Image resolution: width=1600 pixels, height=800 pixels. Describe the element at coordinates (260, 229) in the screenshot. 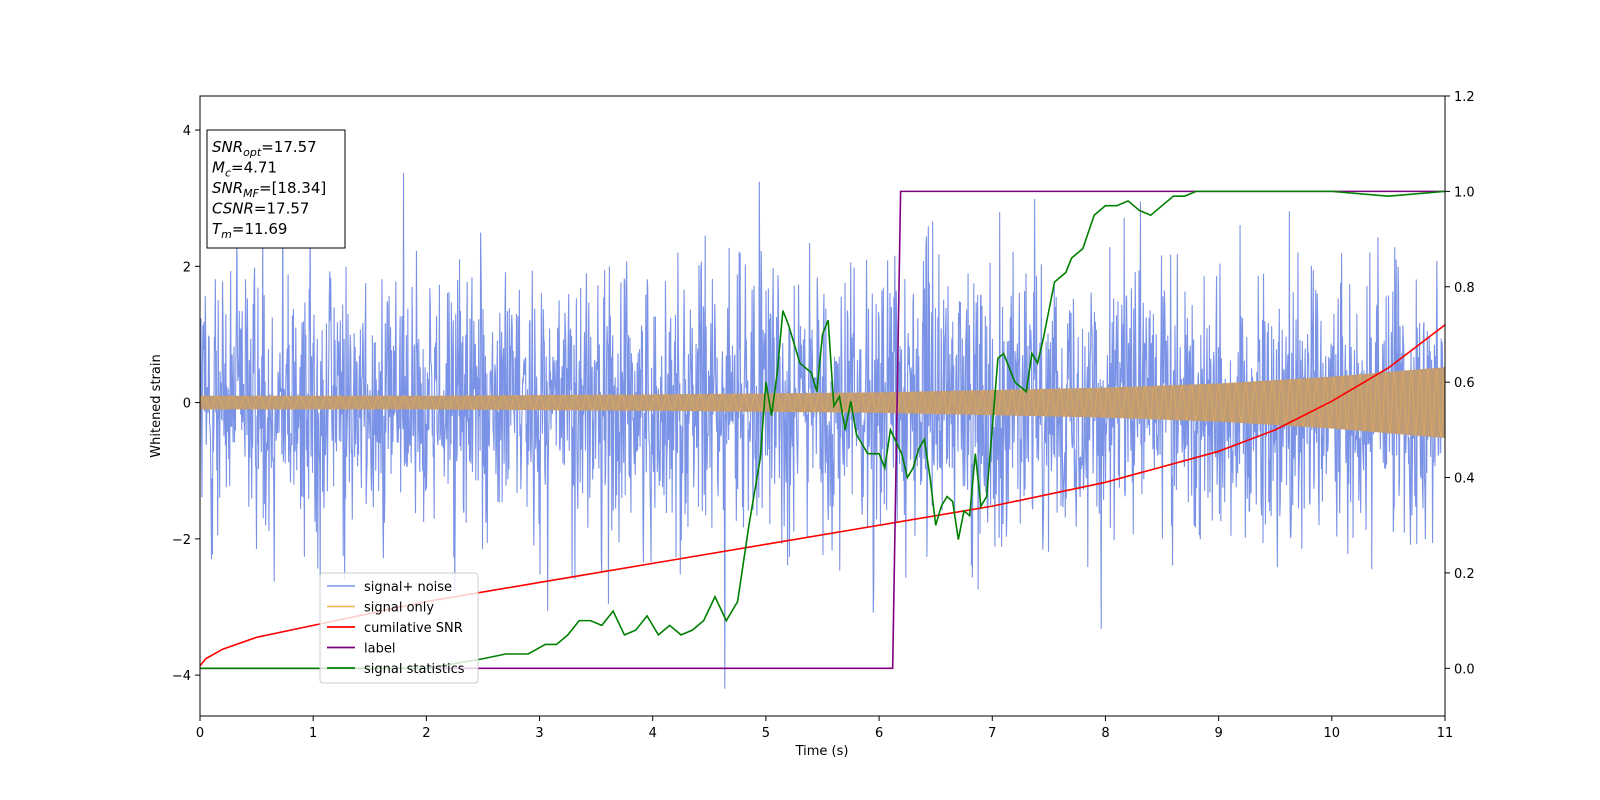

I see `info-value: =11.69` at that location.